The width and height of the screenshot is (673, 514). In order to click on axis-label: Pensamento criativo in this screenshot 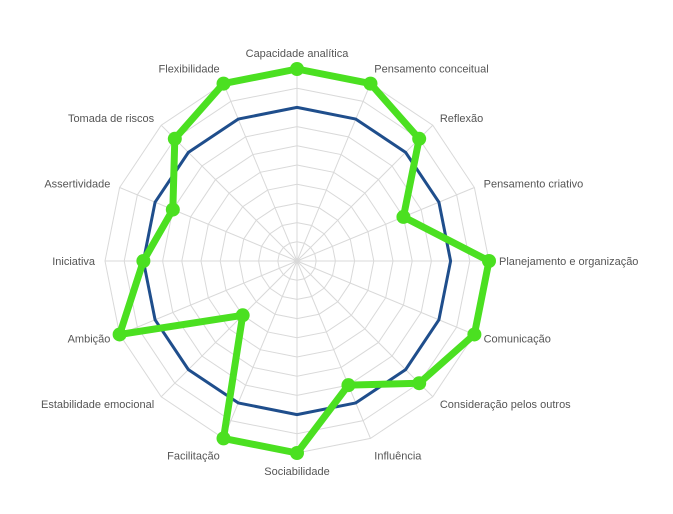, I will do `click(534, 185)`.